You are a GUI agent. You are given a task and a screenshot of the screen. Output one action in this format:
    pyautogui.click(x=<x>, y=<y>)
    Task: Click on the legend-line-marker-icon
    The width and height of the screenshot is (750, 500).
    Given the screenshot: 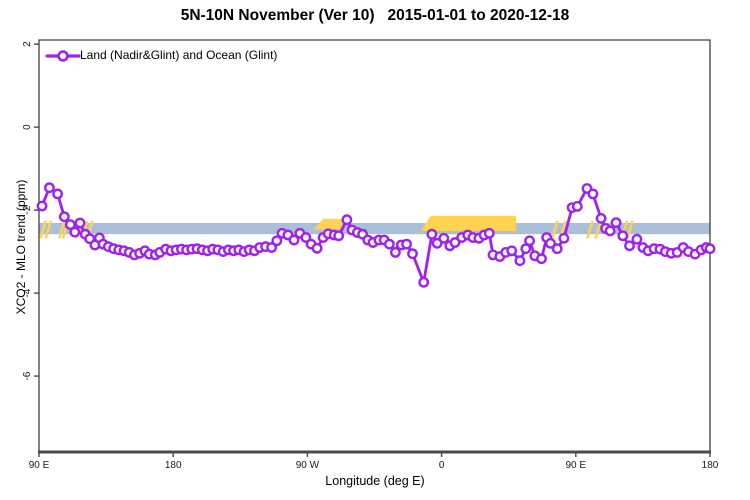 What is the action you would take?
    pyautogui.click(x=63, y=56)
    